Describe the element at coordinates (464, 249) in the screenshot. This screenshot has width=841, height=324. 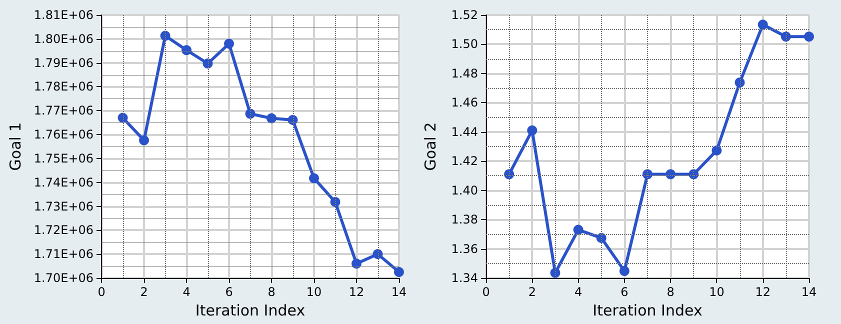
I see `y-tick-label: 1.36` at that location.